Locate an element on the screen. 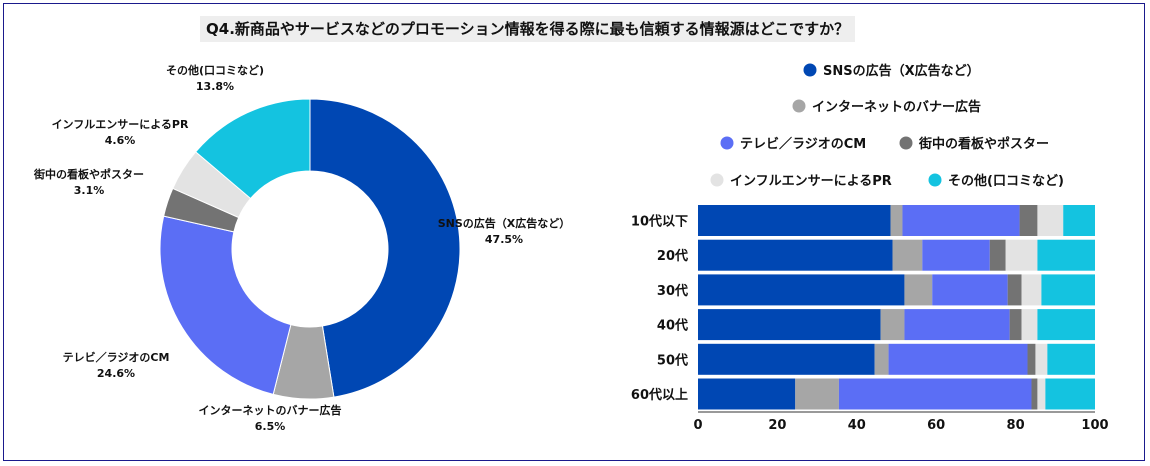 This screenshot has height=466, width=1150. pie-value-banner: 6.5% is located at coordinates (270, 426).